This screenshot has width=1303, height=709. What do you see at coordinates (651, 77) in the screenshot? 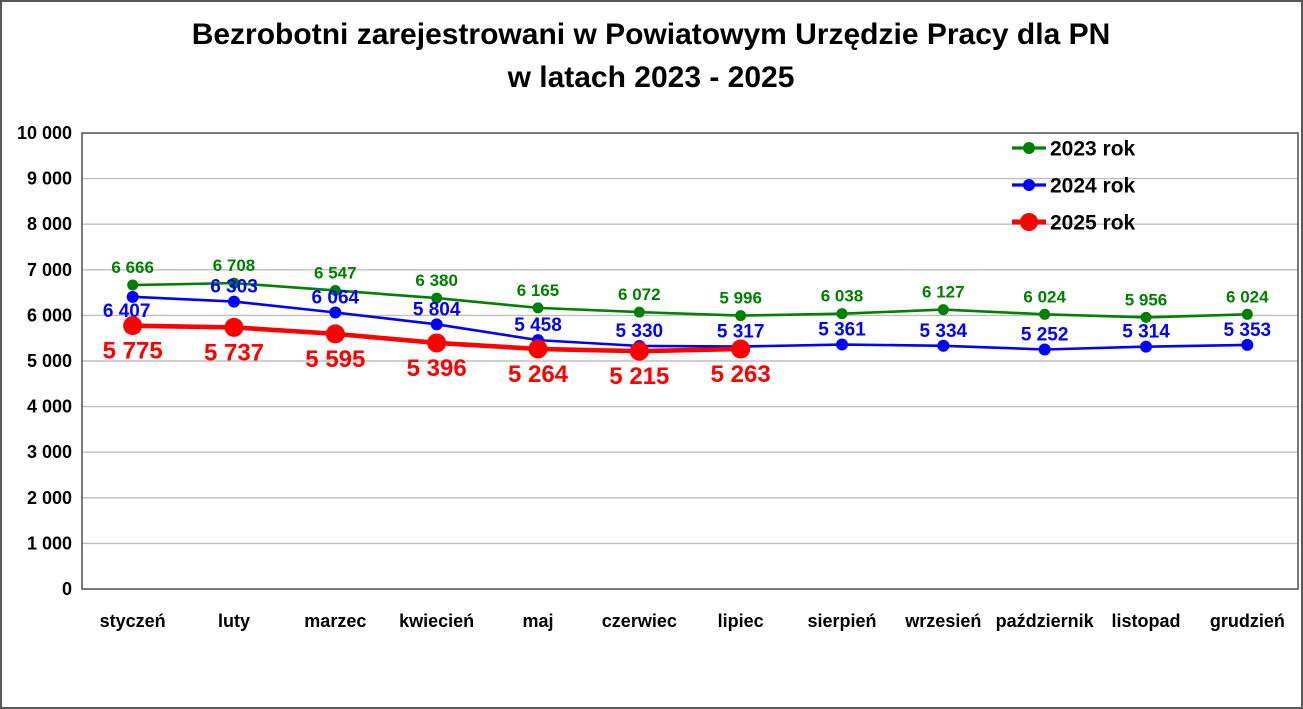
I see `chart-title-line2: w latach 2023 - 2025` at bounding box center [651, 77].